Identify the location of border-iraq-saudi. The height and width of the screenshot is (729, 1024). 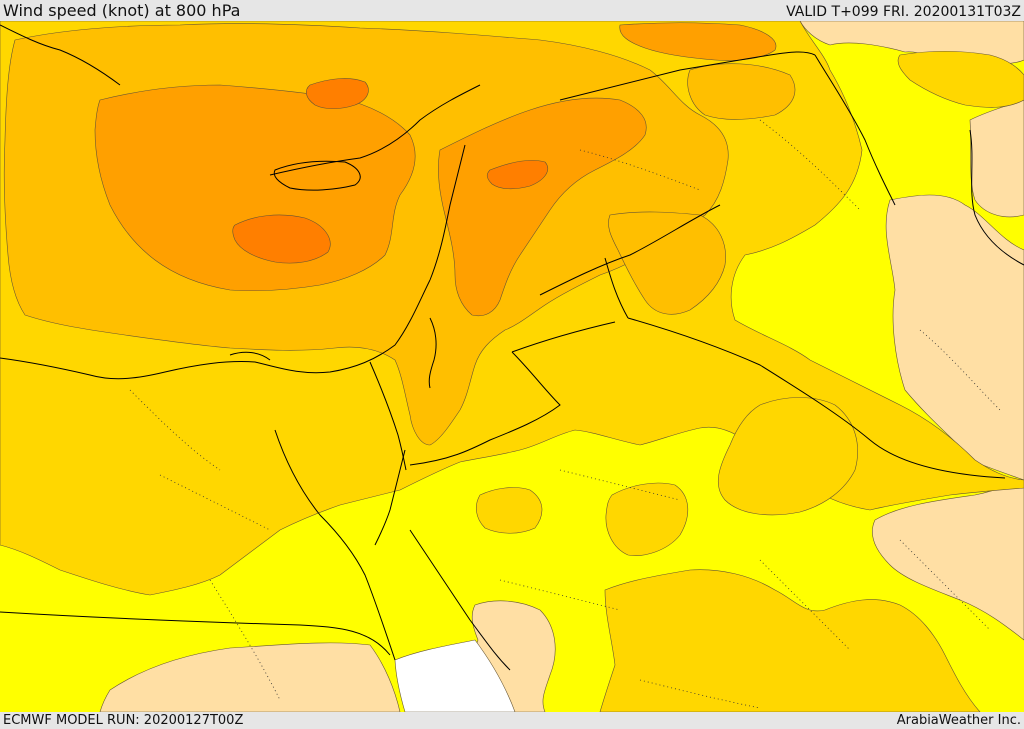
(816, 398).